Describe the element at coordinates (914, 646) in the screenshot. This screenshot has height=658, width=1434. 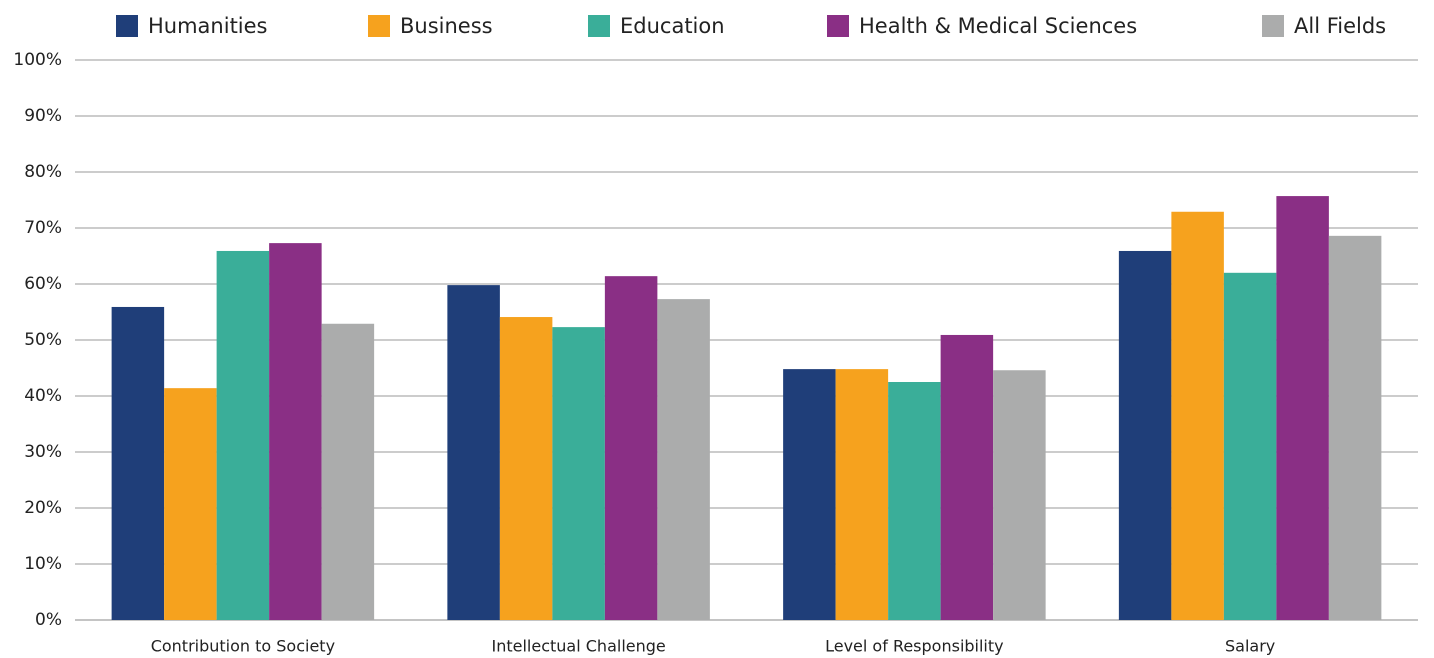
I see `x-tick-label: Level of Responsibility` at that location.